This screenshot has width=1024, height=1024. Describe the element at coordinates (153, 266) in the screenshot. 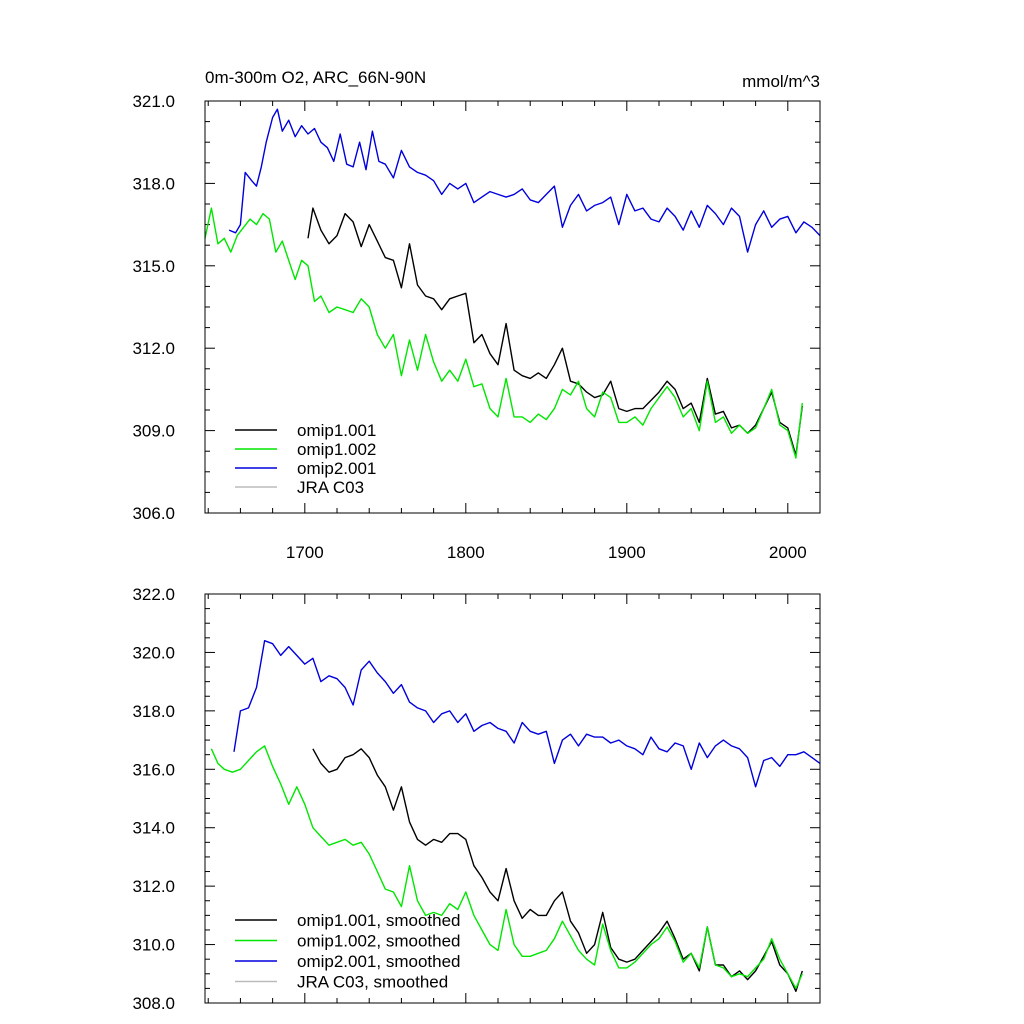

I see `y-tick-label: 315.0` at that location.